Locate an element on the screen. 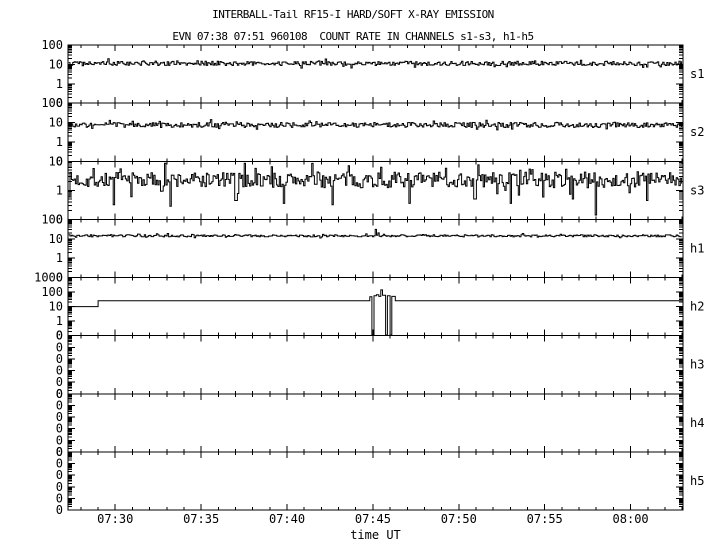 This screenshot has height=550, width=720. series-s1 is located at coordinates (375, 63).